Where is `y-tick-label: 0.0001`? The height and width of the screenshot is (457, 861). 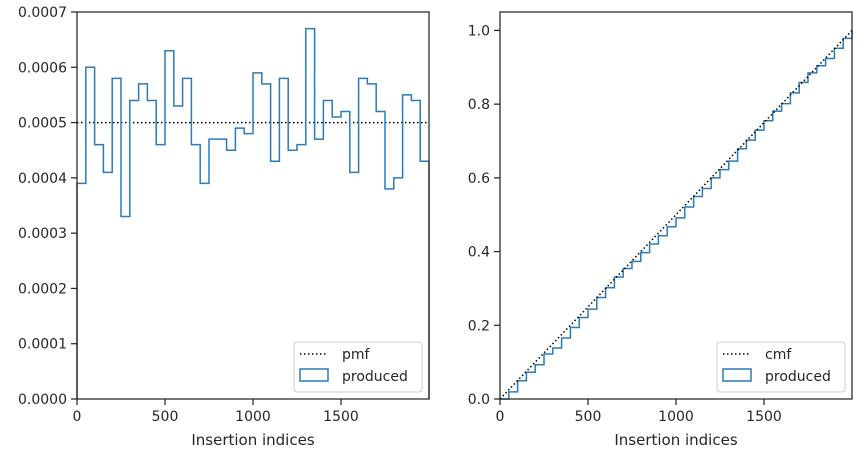 y-tick-label: 0.0001 is located at coordinates (42, 345).